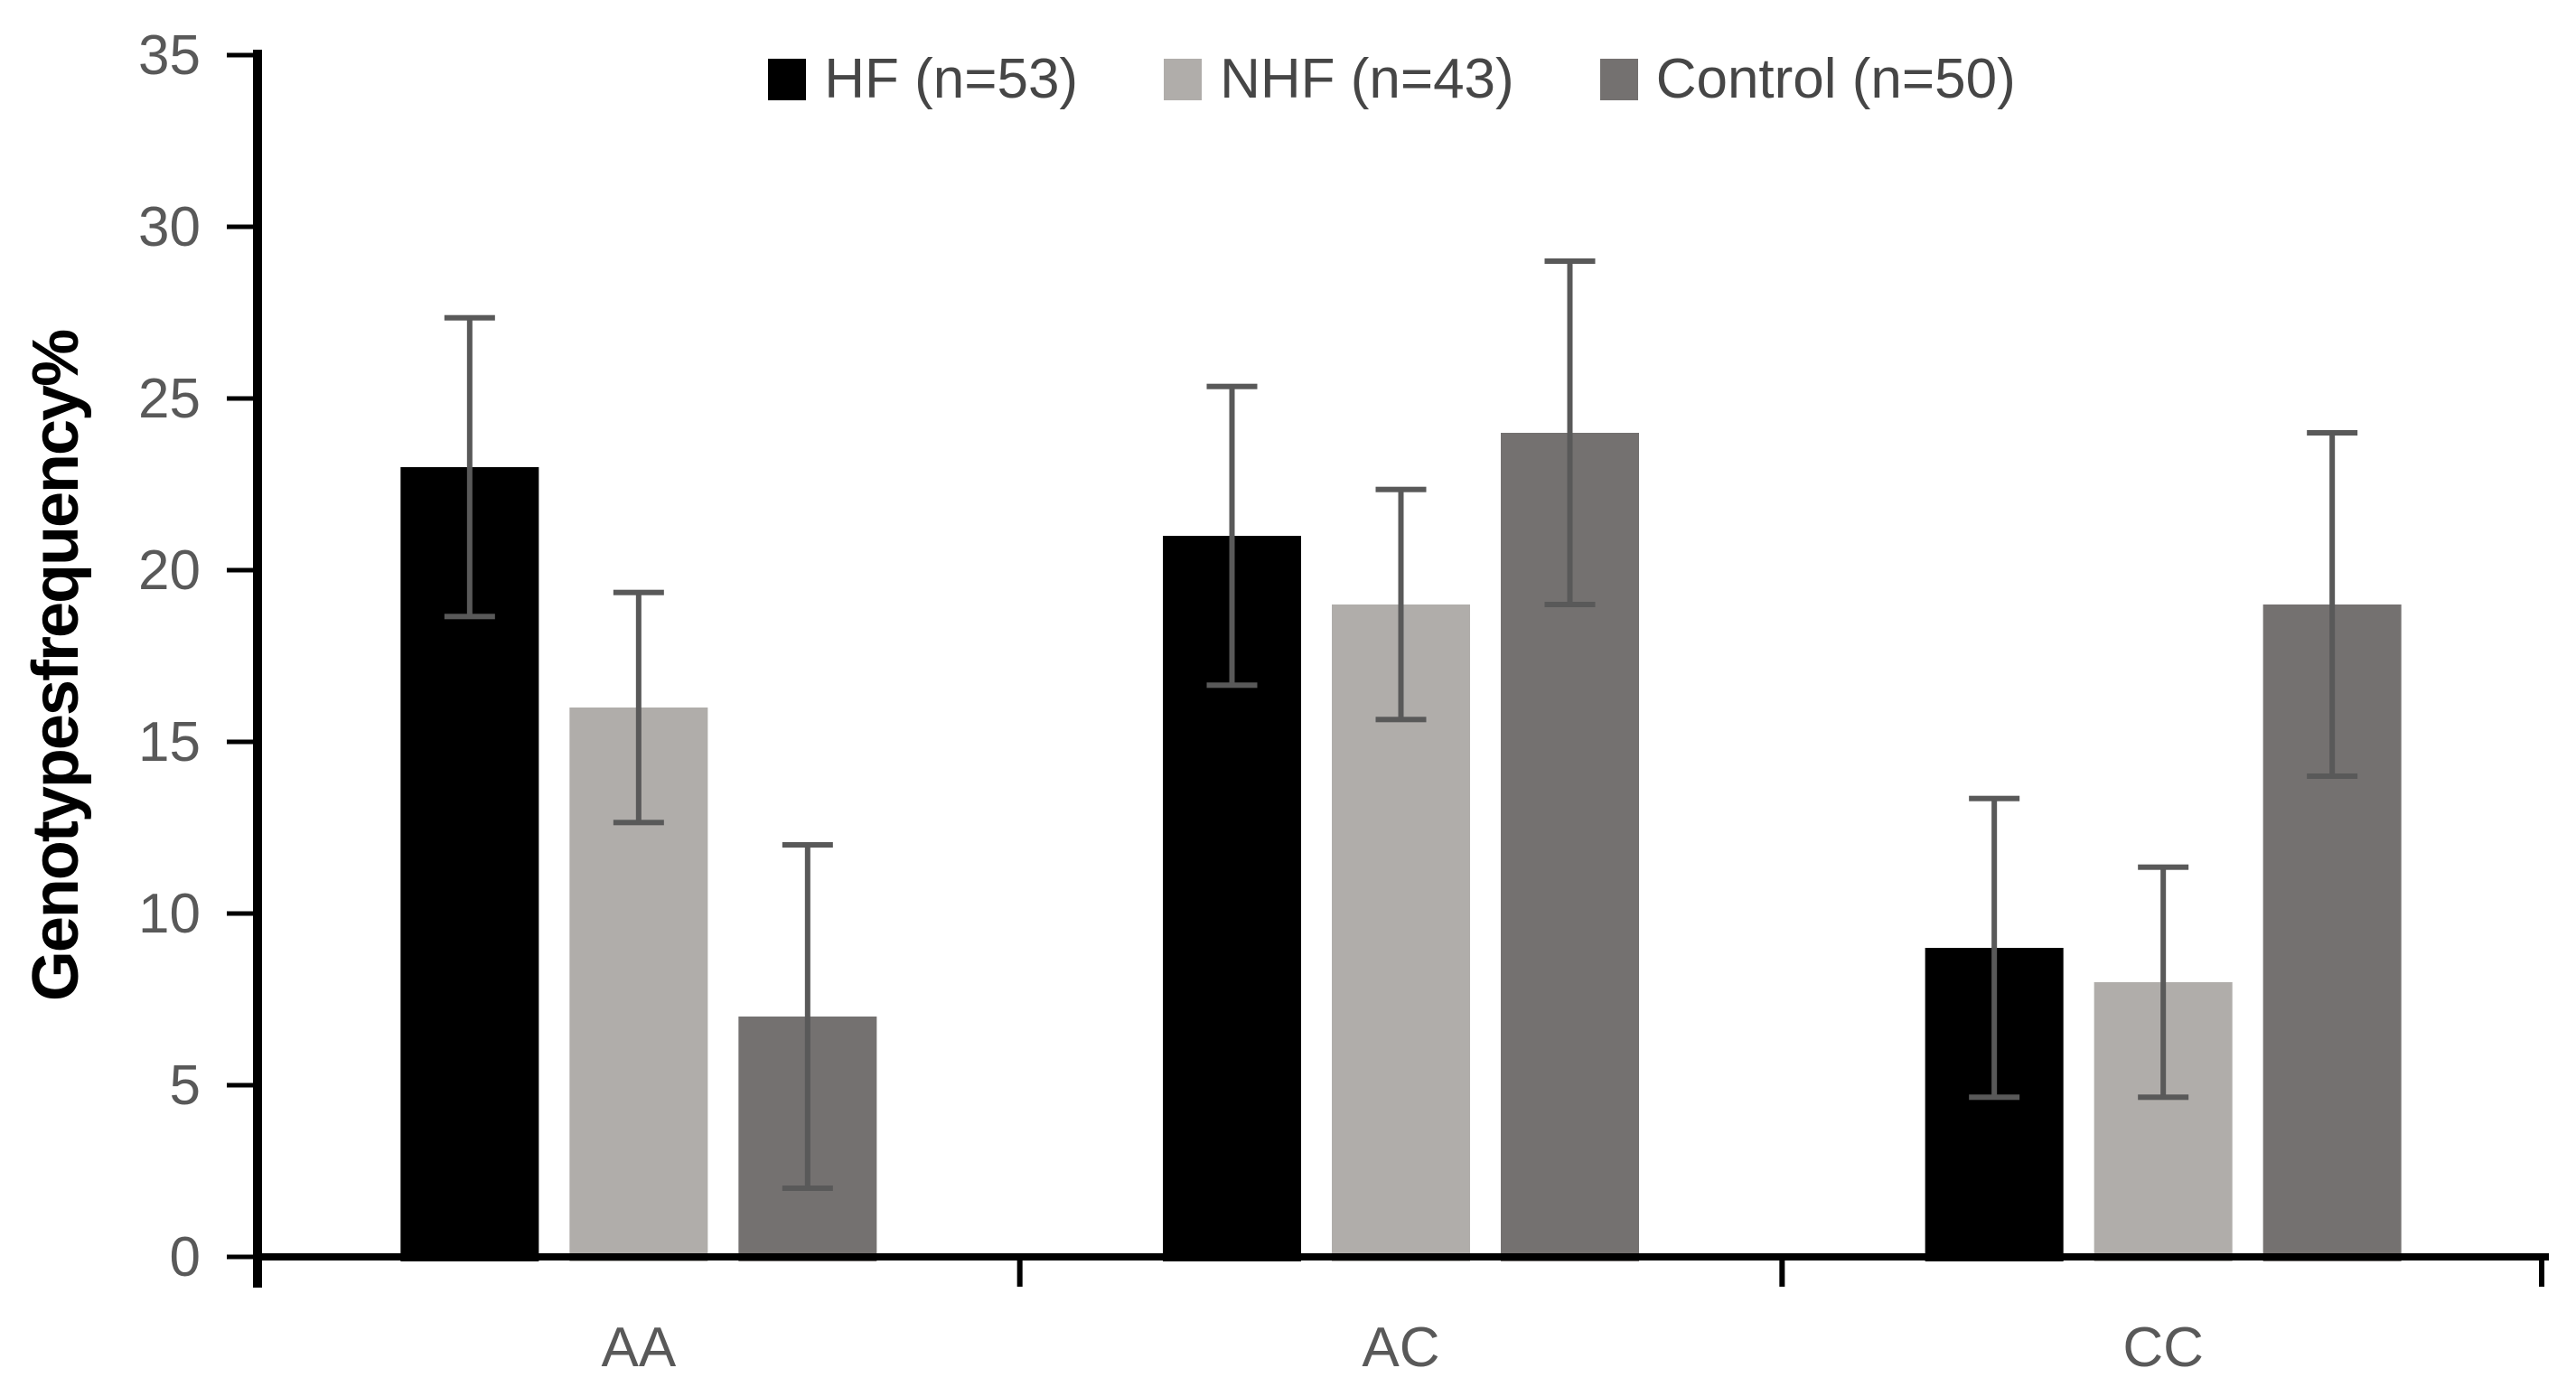  I want to click on y-axis-title: Genotypesfrequency%, so click(56, 666).